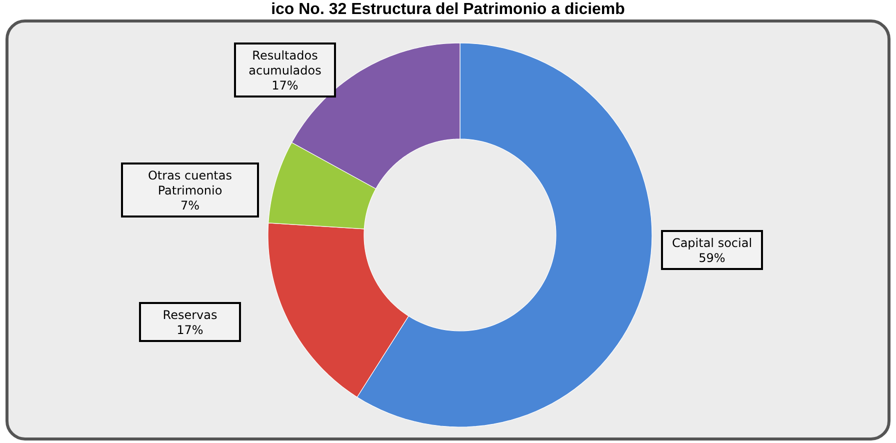 The width and height of the screenshot is (896, 443). I want to click on slice-label: Capital social, so click(712, 243).